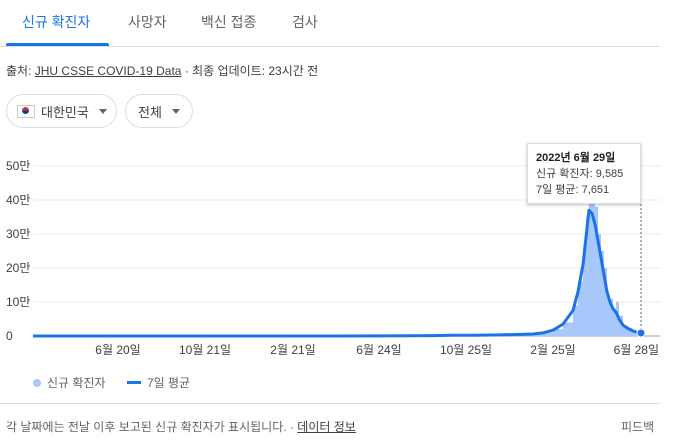 The image size is (681, 447). Describe the element at coordinates (18, 268) in the screenshot. I see `y-tick-label: 20만` at that location.